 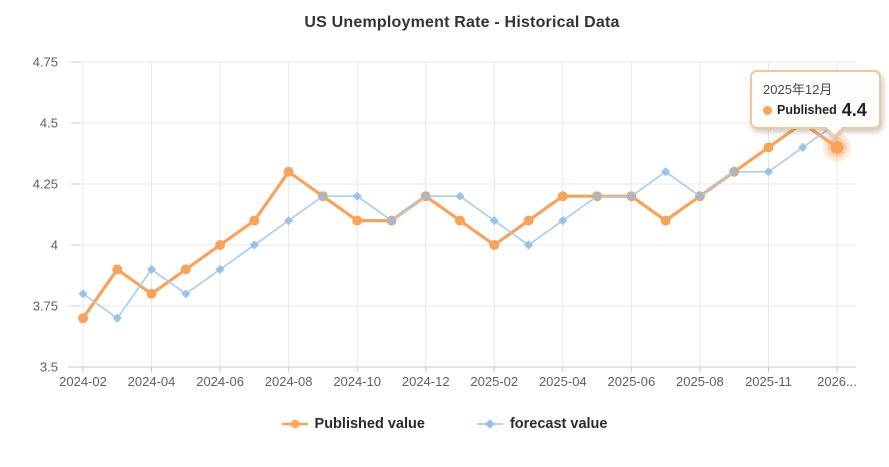 What do you see at coordinates (767, 110) in the screenshot?
I see `published-series-dot-icon` at bounding box center [767, 110].